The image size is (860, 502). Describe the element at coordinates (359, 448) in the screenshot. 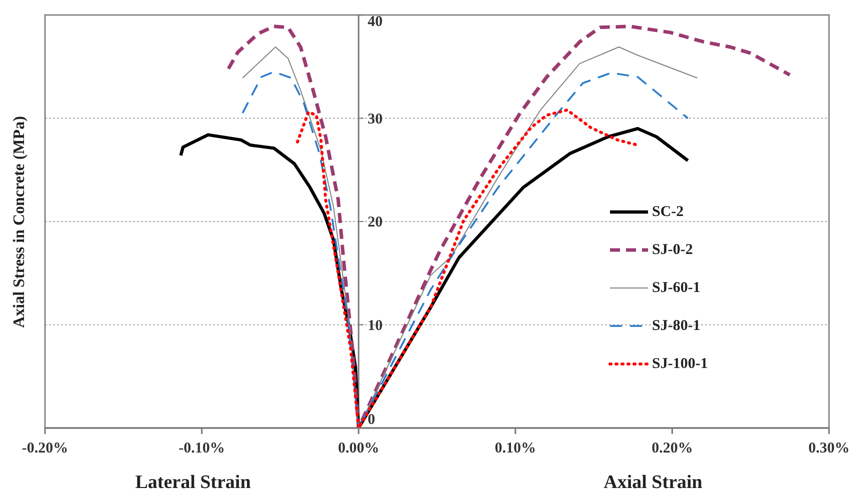

I see `x-tick-label: 0.00%` at that location.